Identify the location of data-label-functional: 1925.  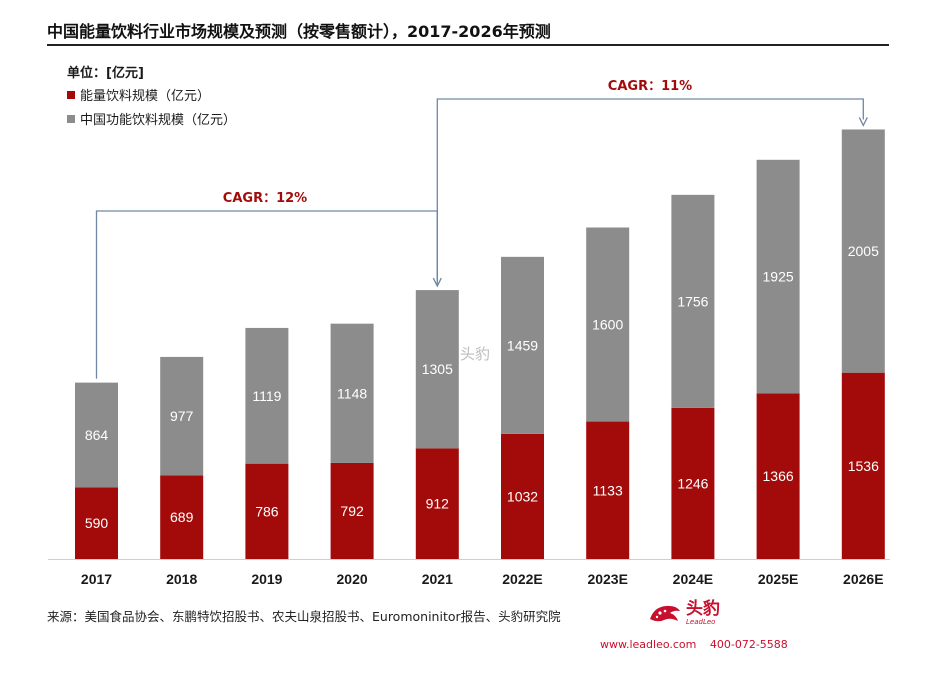
(778, 277).